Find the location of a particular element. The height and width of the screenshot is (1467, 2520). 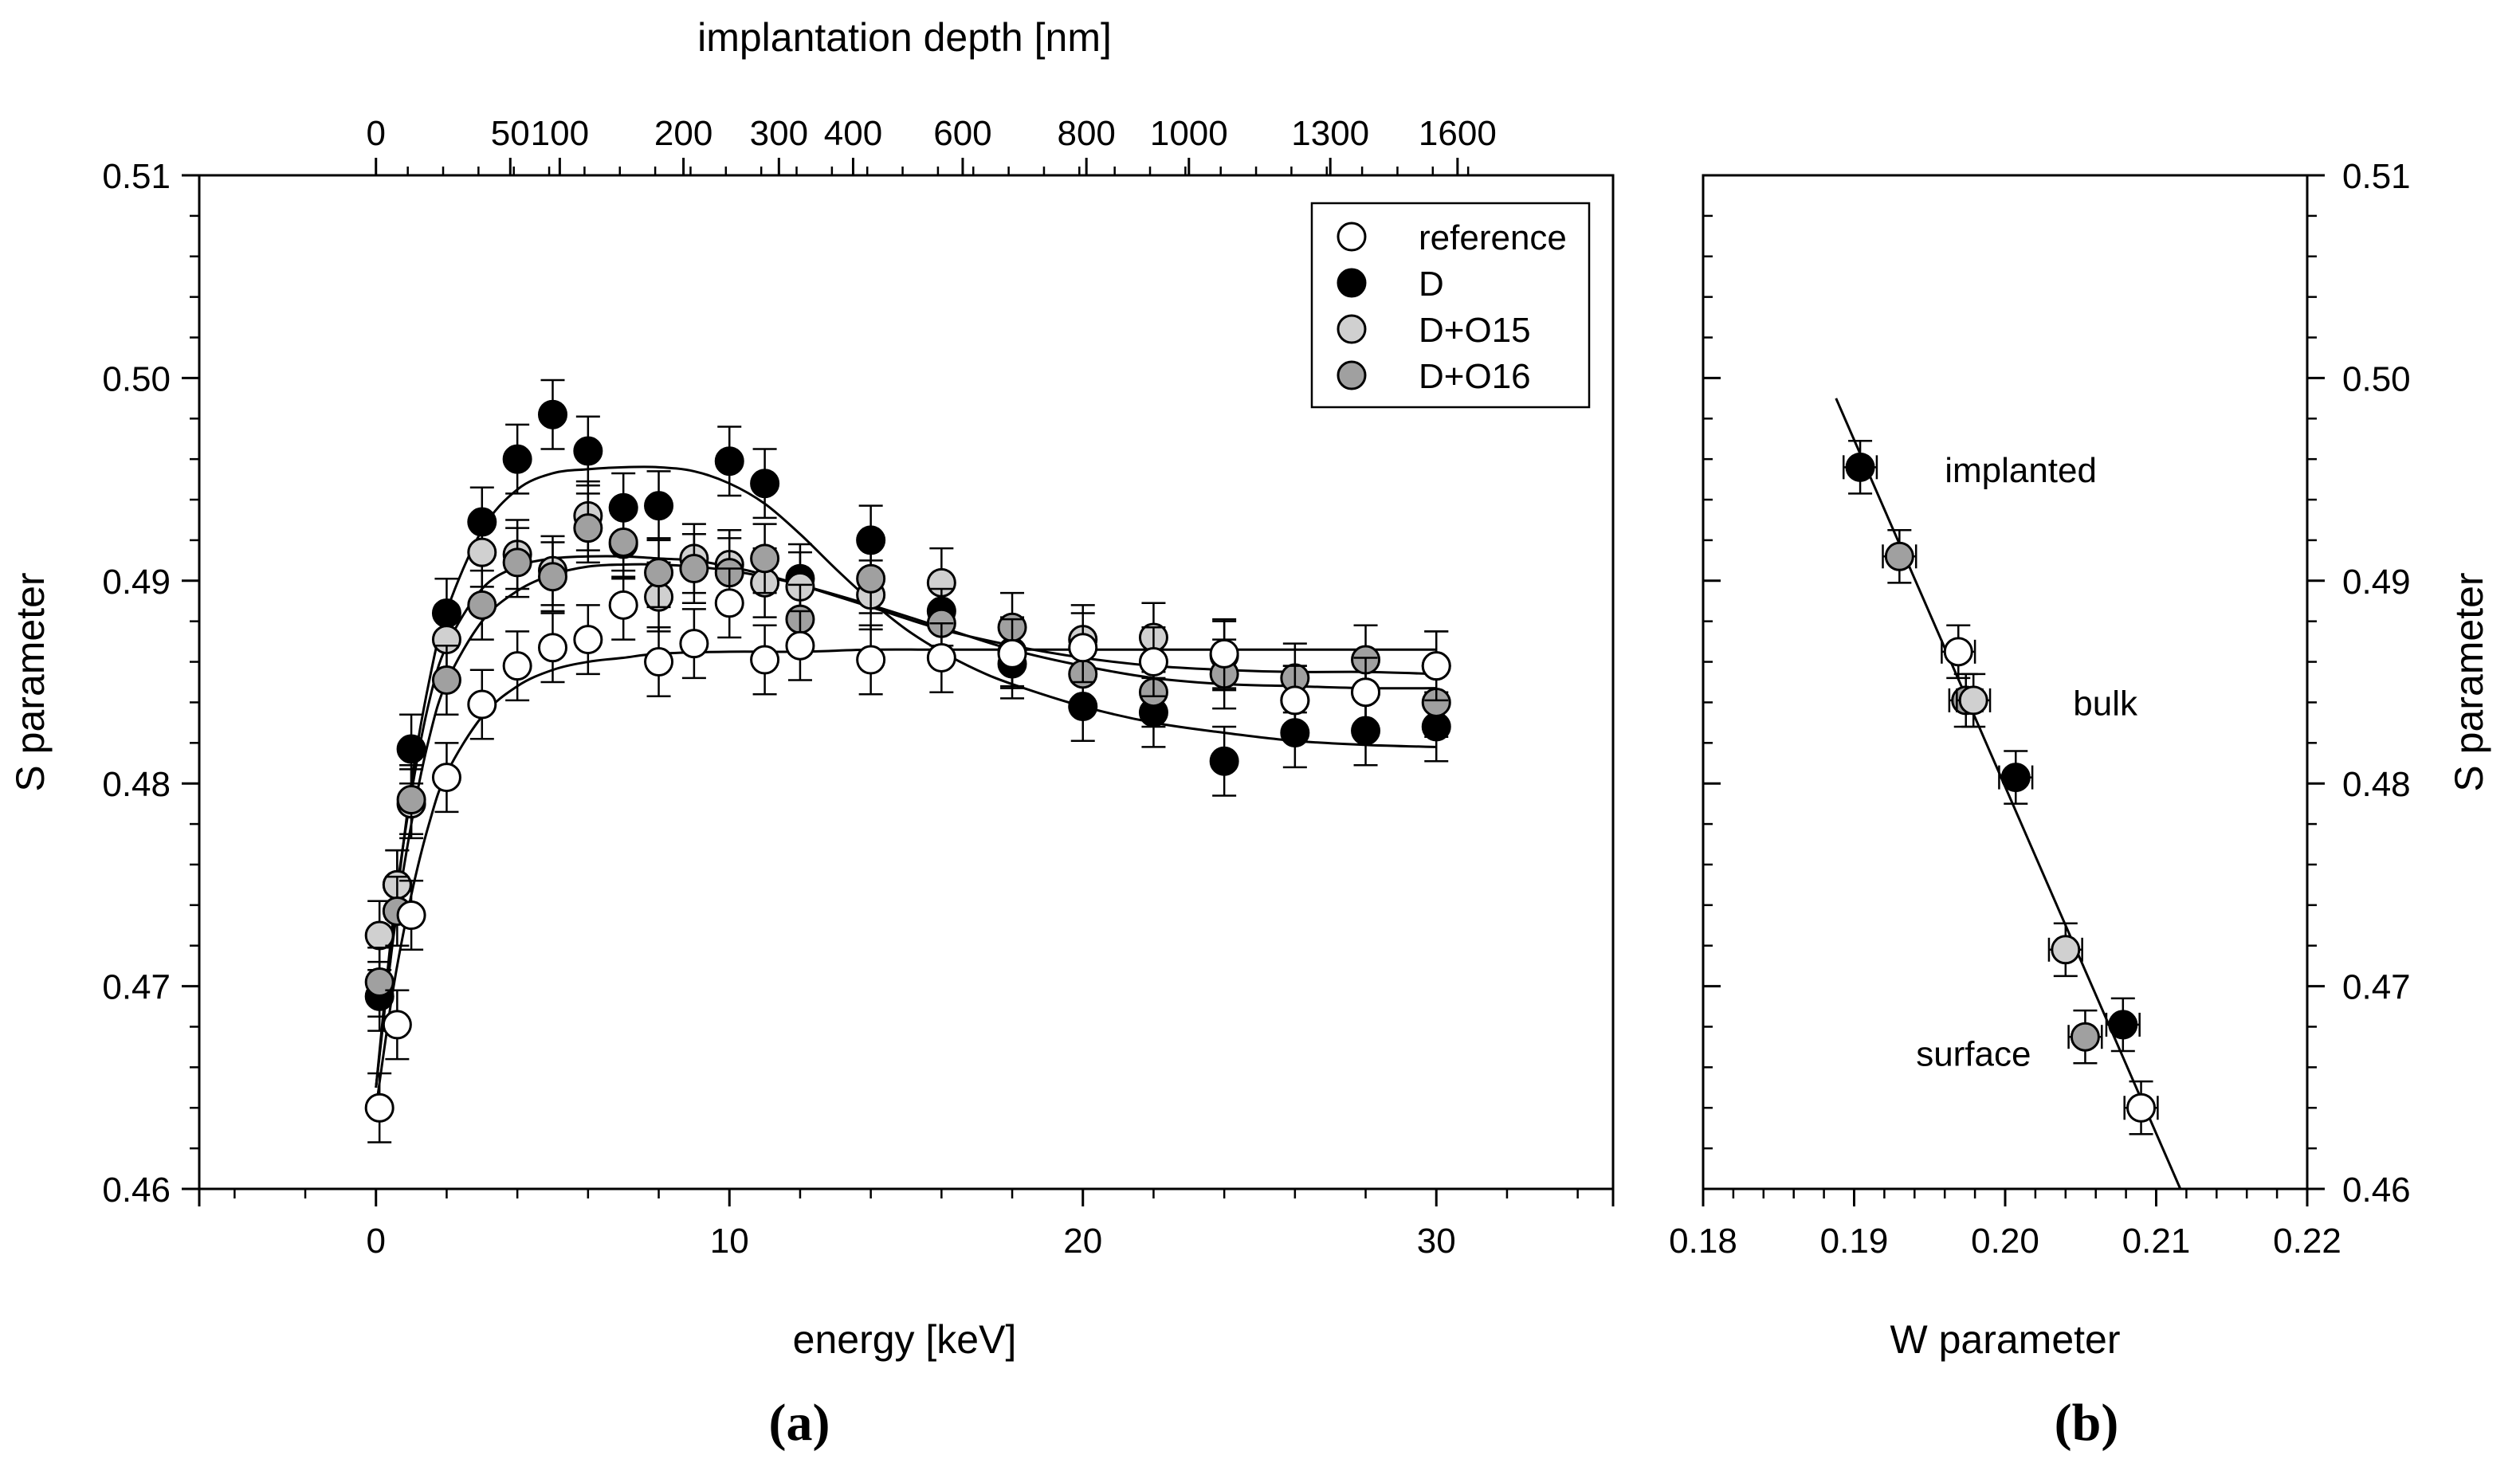

annotation-implanted: implanted is located at coordinates (2021, 470).